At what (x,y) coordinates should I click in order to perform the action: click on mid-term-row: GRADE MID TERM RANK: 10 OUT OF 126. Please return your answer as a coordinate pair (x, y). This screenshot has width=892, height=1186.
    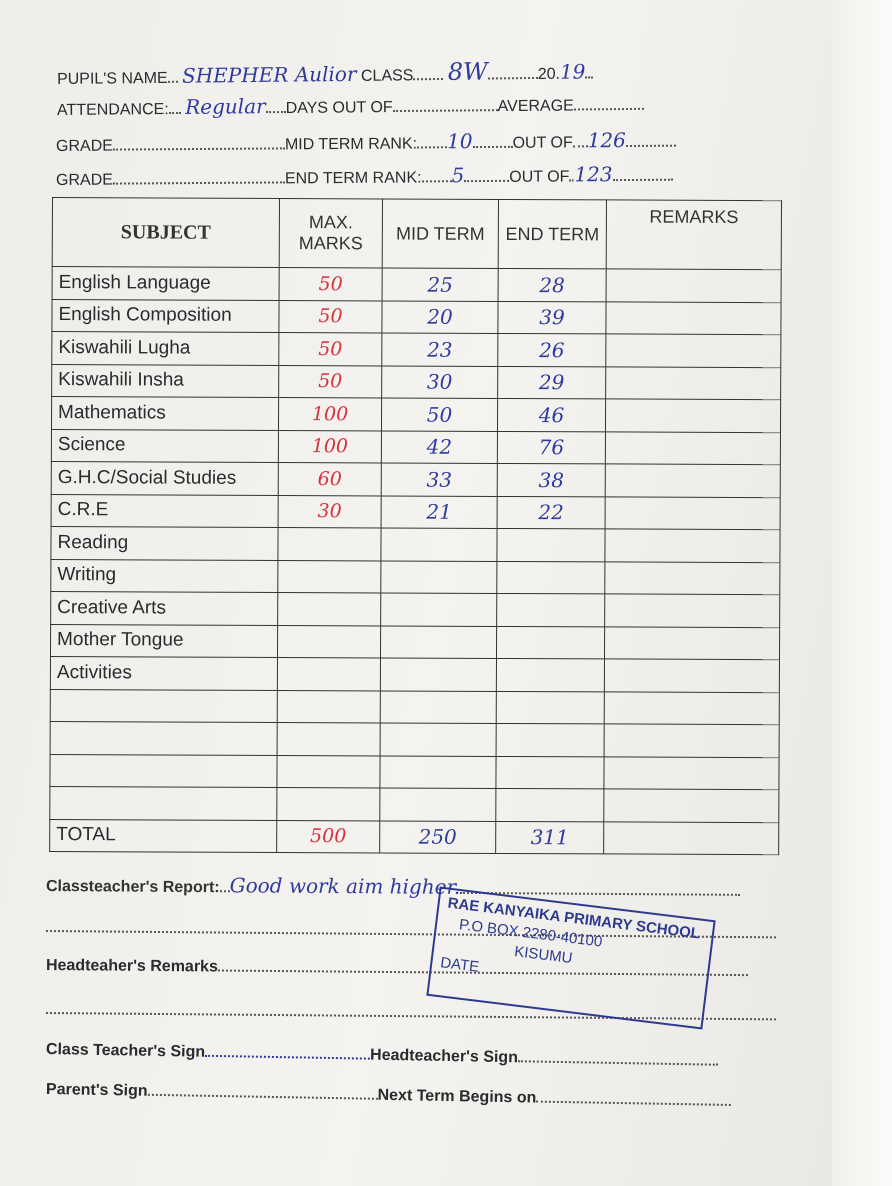
    Looking at the image, I should click on (366, 142).